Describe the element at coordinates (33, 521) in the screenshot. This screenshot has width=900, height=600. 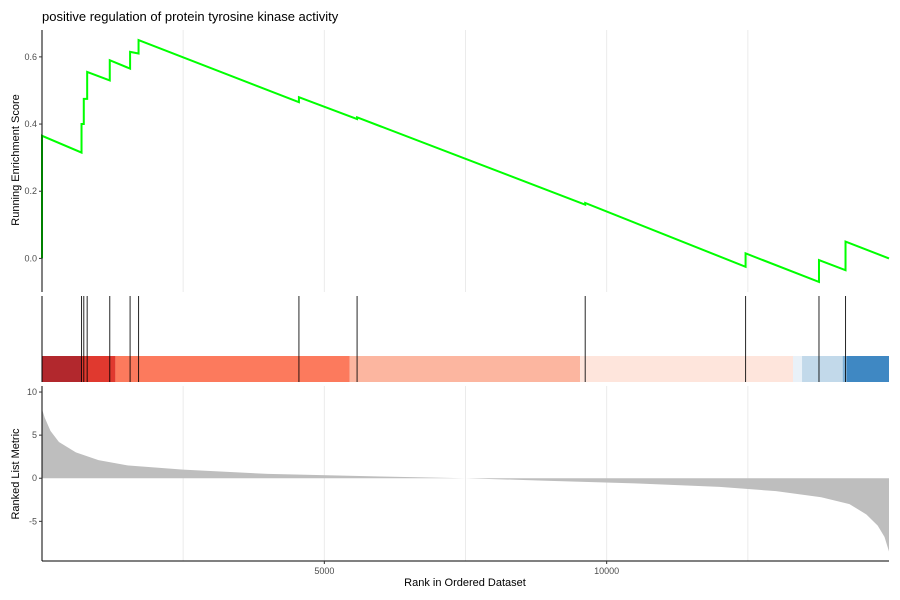
I see `metric-y-tick-label: -5` at that location.